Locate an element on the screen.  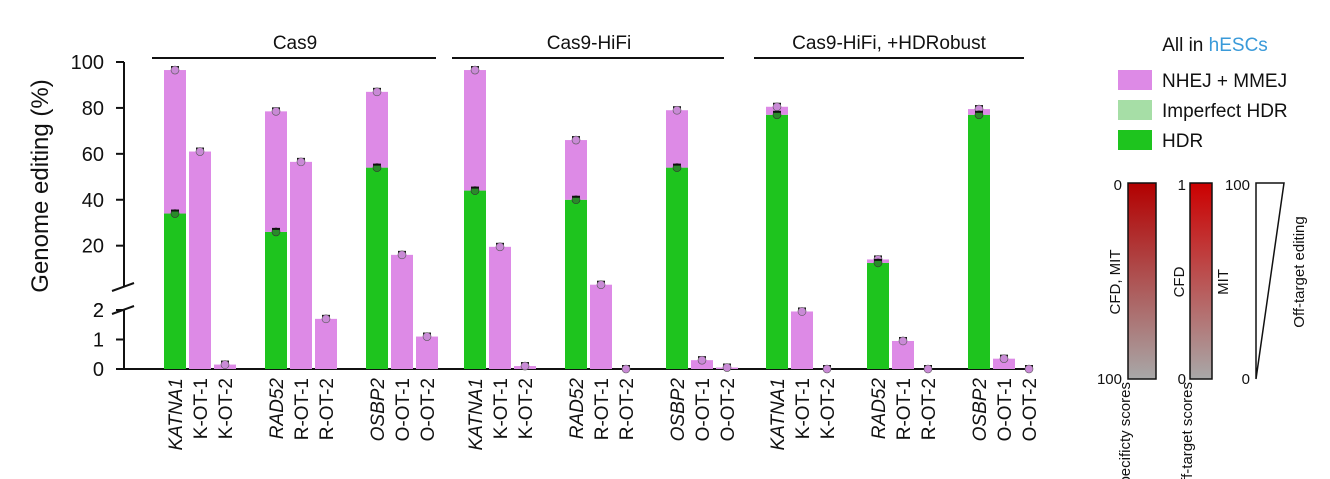
legend-title-prefix: All in is located at coordinates (1182, 45).